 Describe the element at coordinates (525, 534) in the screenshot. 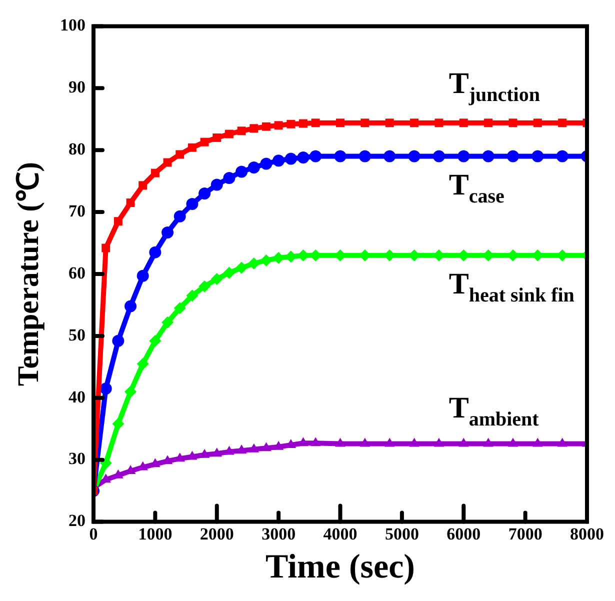

I see `x-tick-label: 7000` at that location.